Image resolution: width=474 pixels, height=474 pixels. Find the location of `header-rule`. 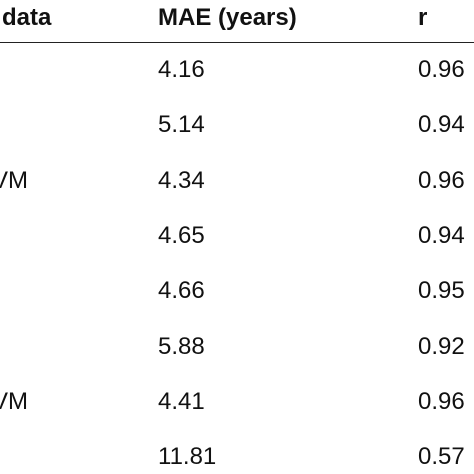

header-rule is located at coordinates (237, 42).